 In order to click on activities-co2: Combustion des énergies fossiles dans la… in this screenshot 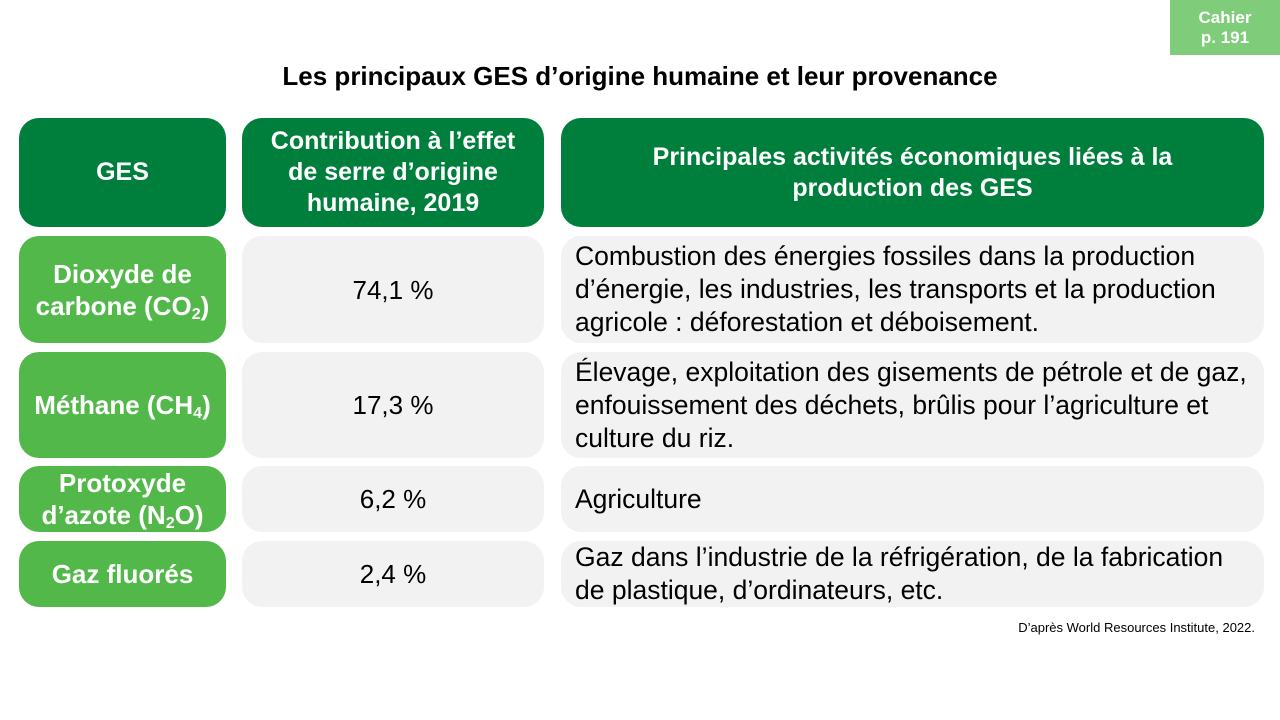, I will do `click(912, 289)`.